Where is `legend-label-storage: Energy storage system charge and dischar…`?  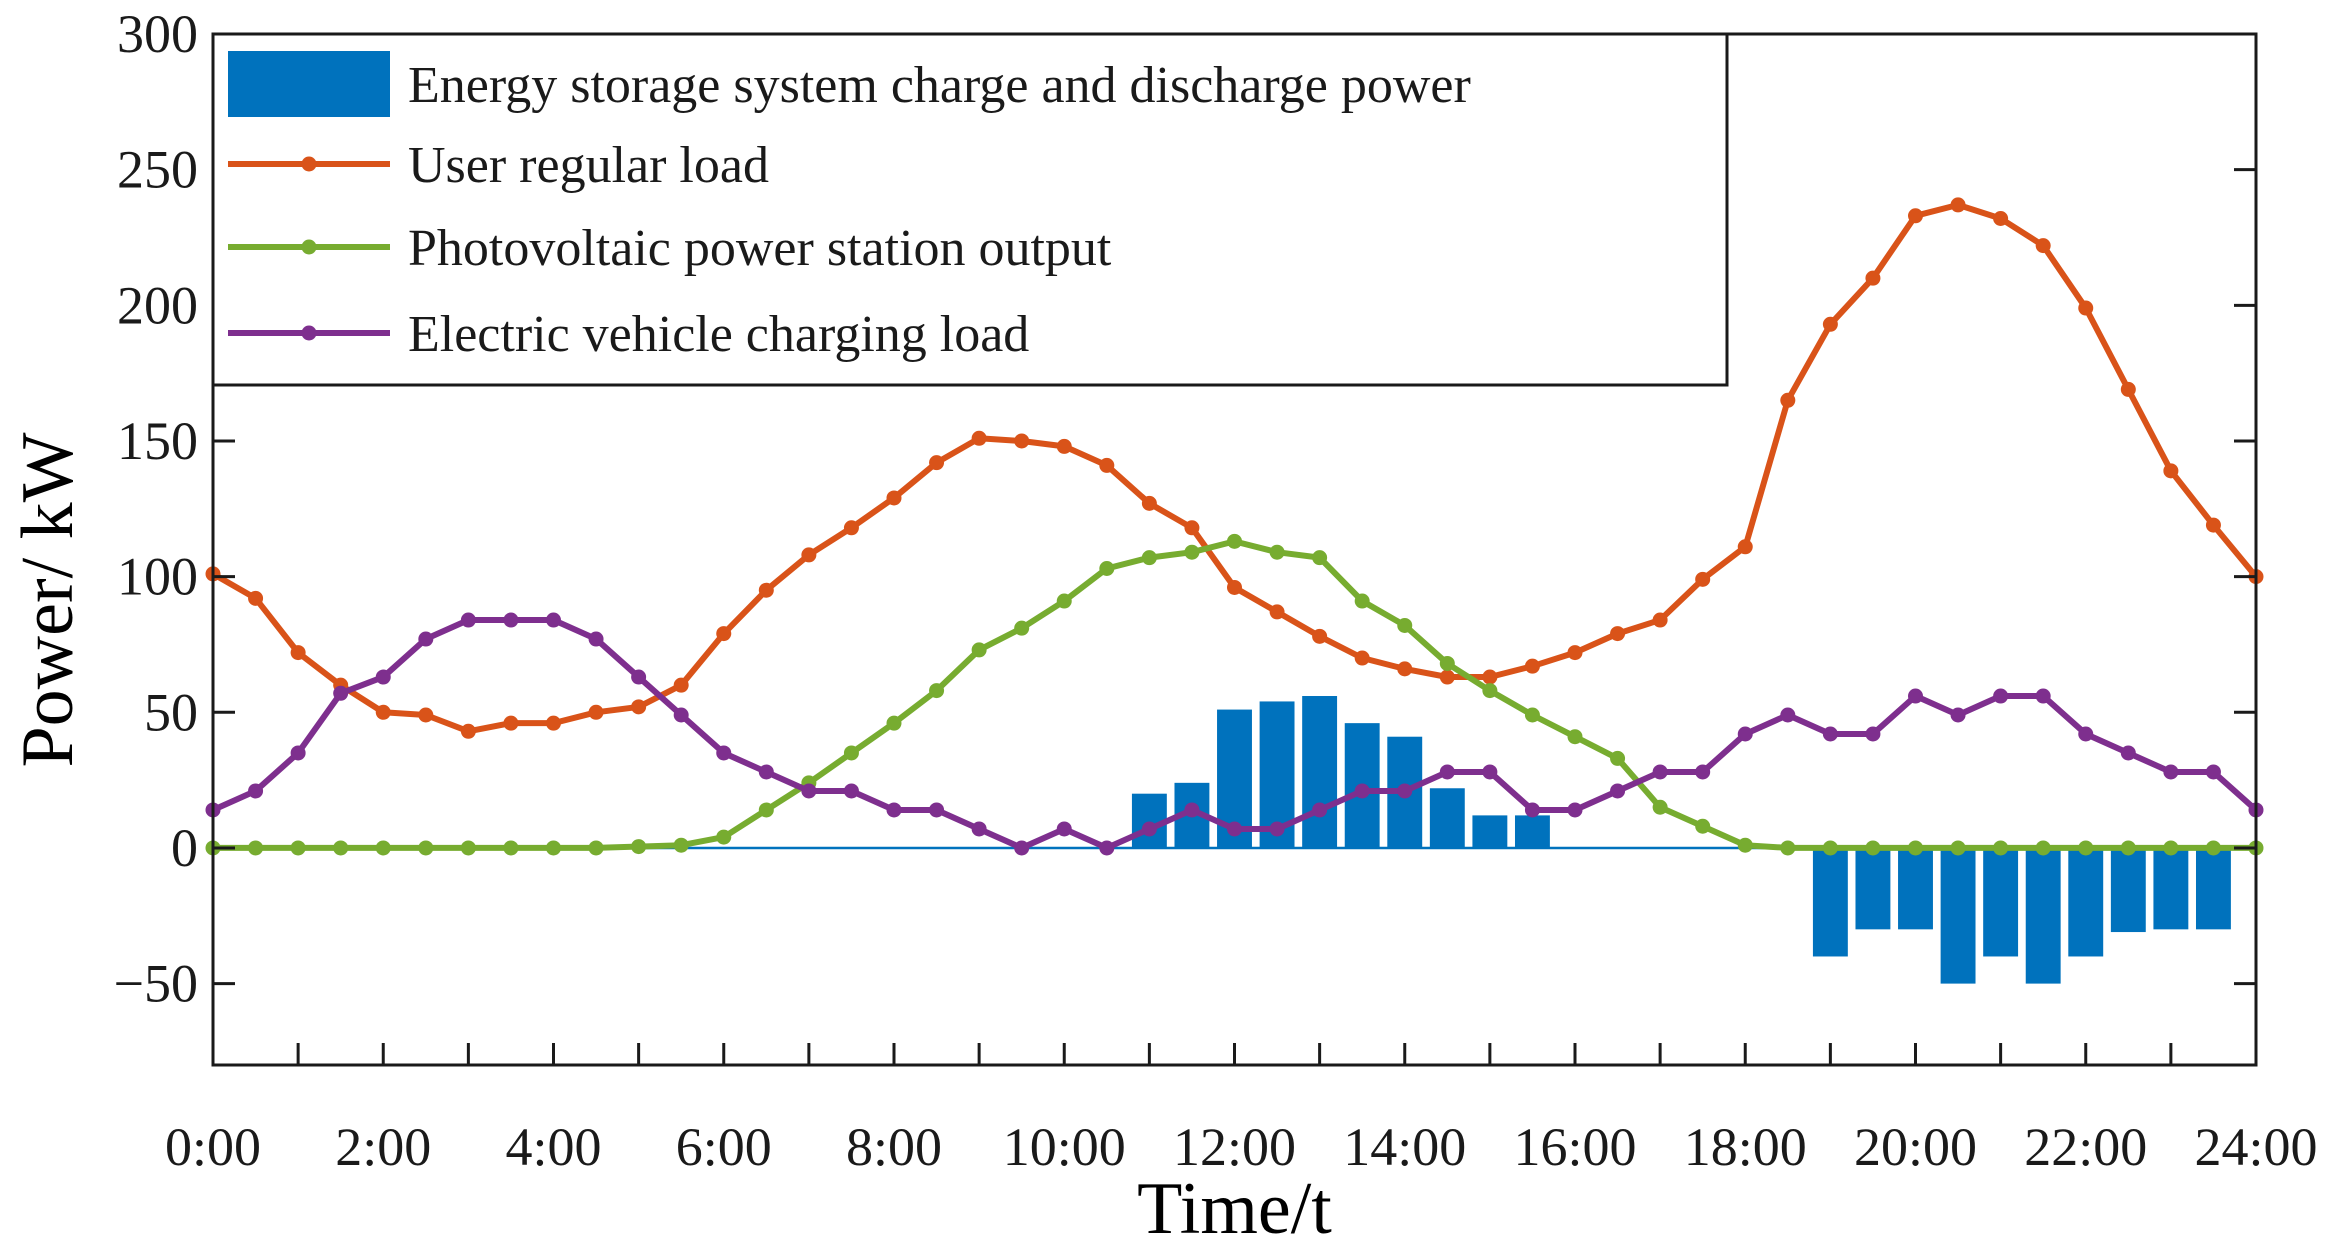 legend-label-storage: Energy storage system charge and dischar… is located at coordinates (939, 85).